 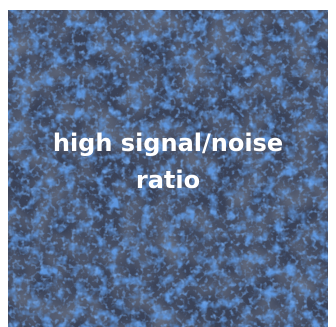 What do you see at coordinates (168, 143) in the screenshot?
I see `caption-line-1: high signal/noise` at bounding box center [168, 143].